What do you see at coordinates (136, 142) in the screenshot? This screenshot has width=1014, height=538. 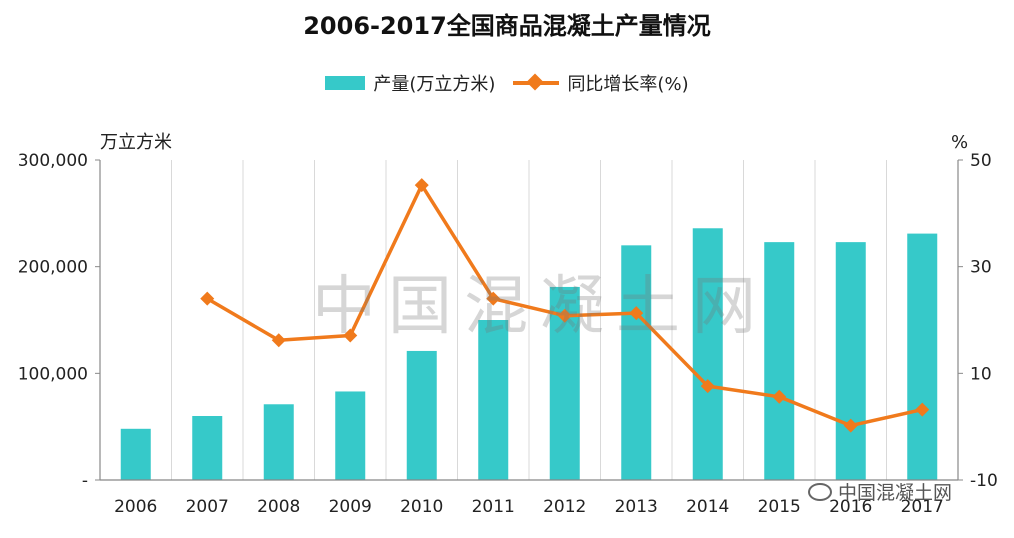 I see `y-left-axis-title: 万立方米` at bounding box center [136, 142].